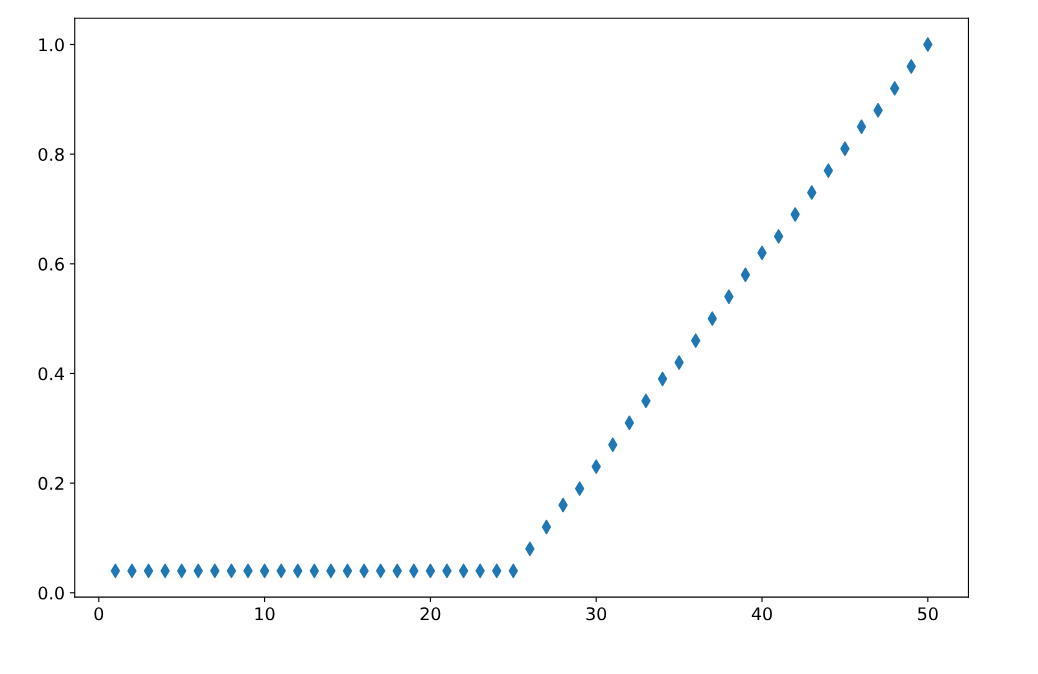 The image size is (1038, 674). I want to click on y-tick-label: 0.0, so click(51, 593).